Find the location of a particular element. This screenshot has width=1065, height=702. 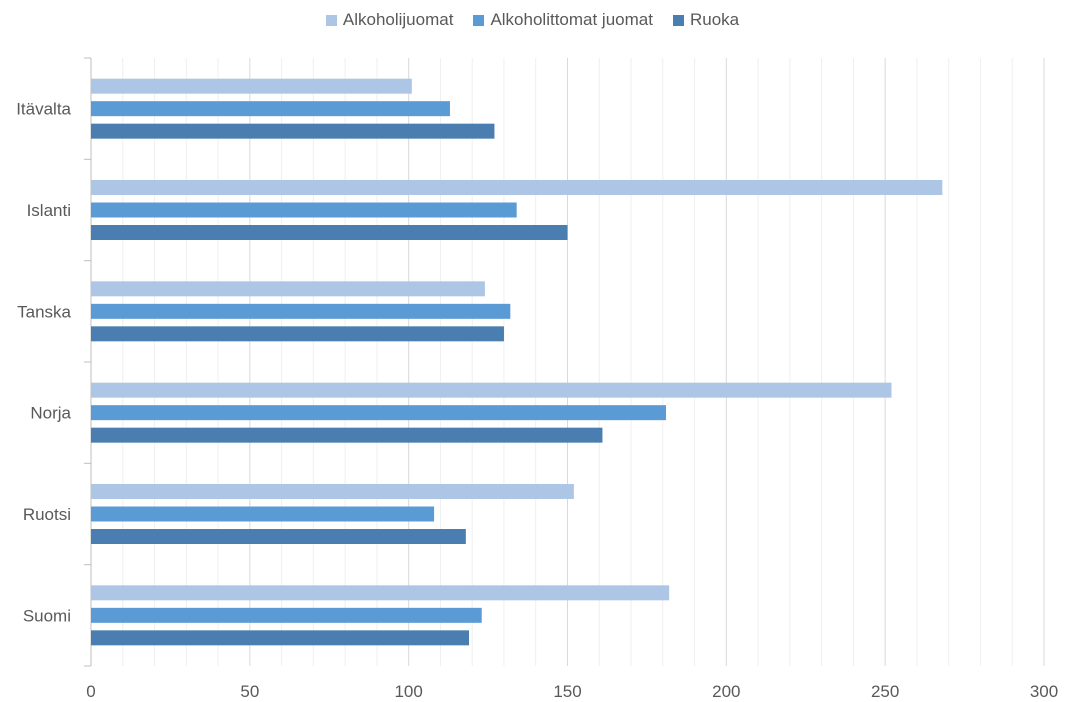

legend-swatch-ruoka is located at coordinates (678, 20).